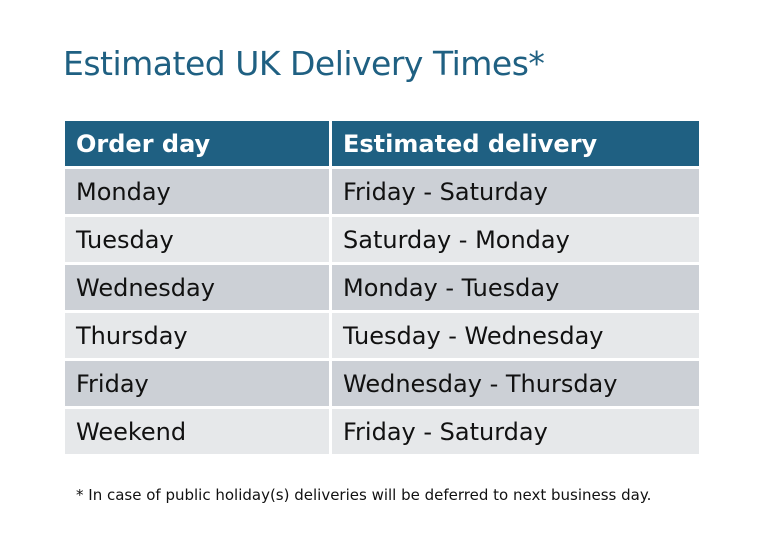  Describe the element at coordinates (197, 431) in the screenshot. I see `order-day-cell: Weekend` at that location.